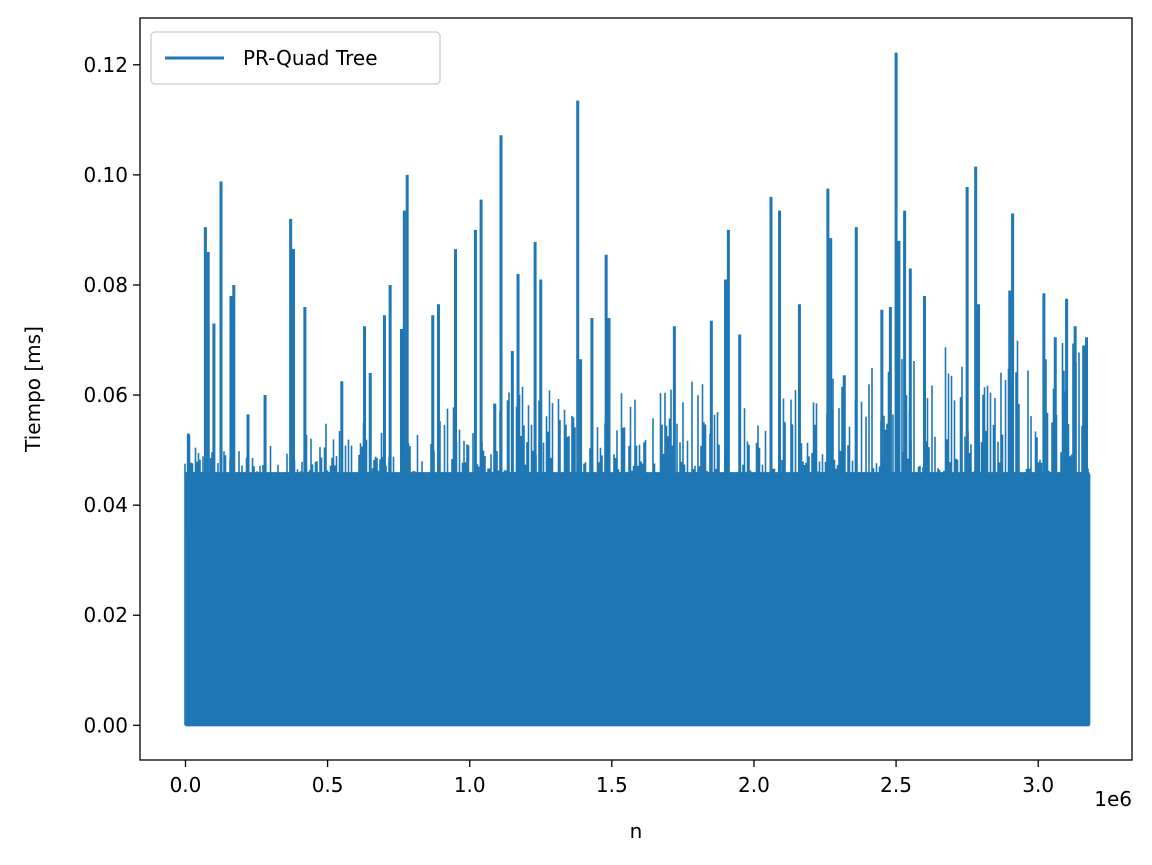 The height and width of the screenshot is (865, 1152). I want to click on x-tick-label: 0.5, so click(328, 785).